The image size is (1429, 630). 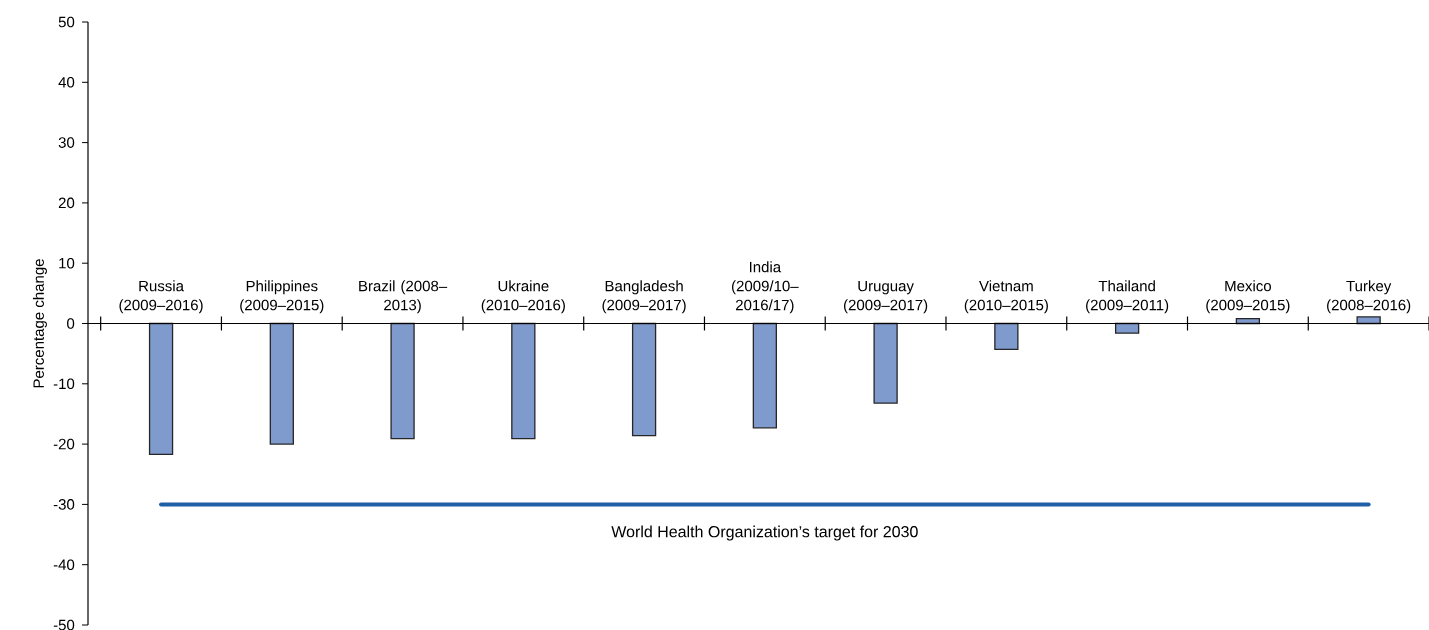 What do you see at coordinates (161, 297) in the screenshot?
I see `x-tick-label: Russia (2009–2016)` at bounding box center [161, 297].